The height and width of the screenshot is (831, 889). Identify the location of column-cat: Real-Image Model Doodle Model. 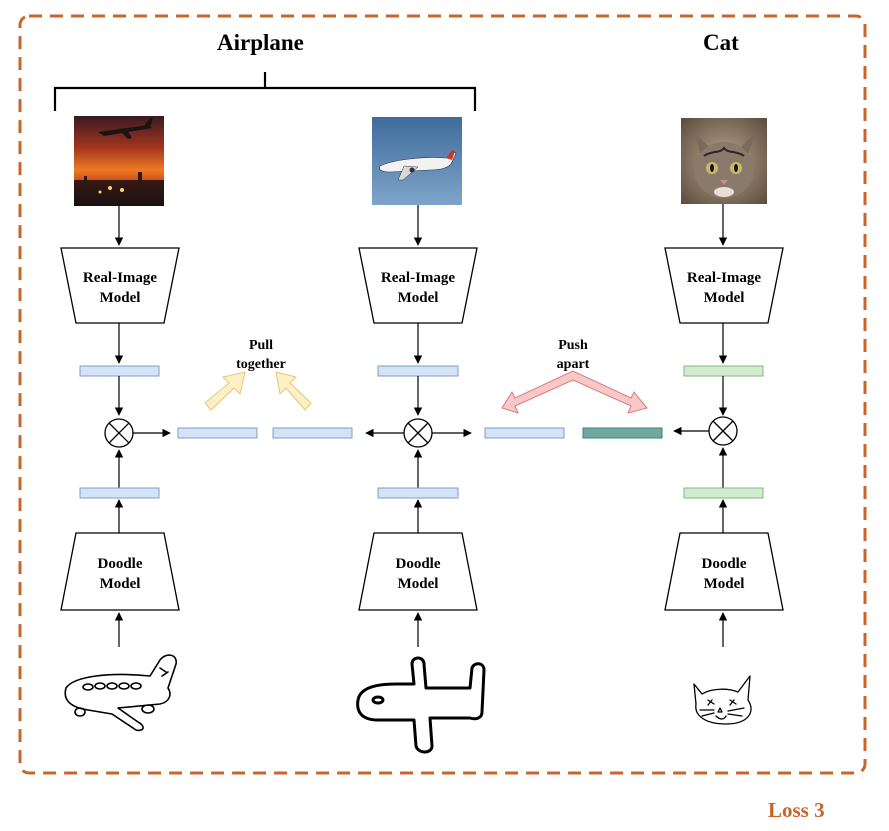
(724, 421).